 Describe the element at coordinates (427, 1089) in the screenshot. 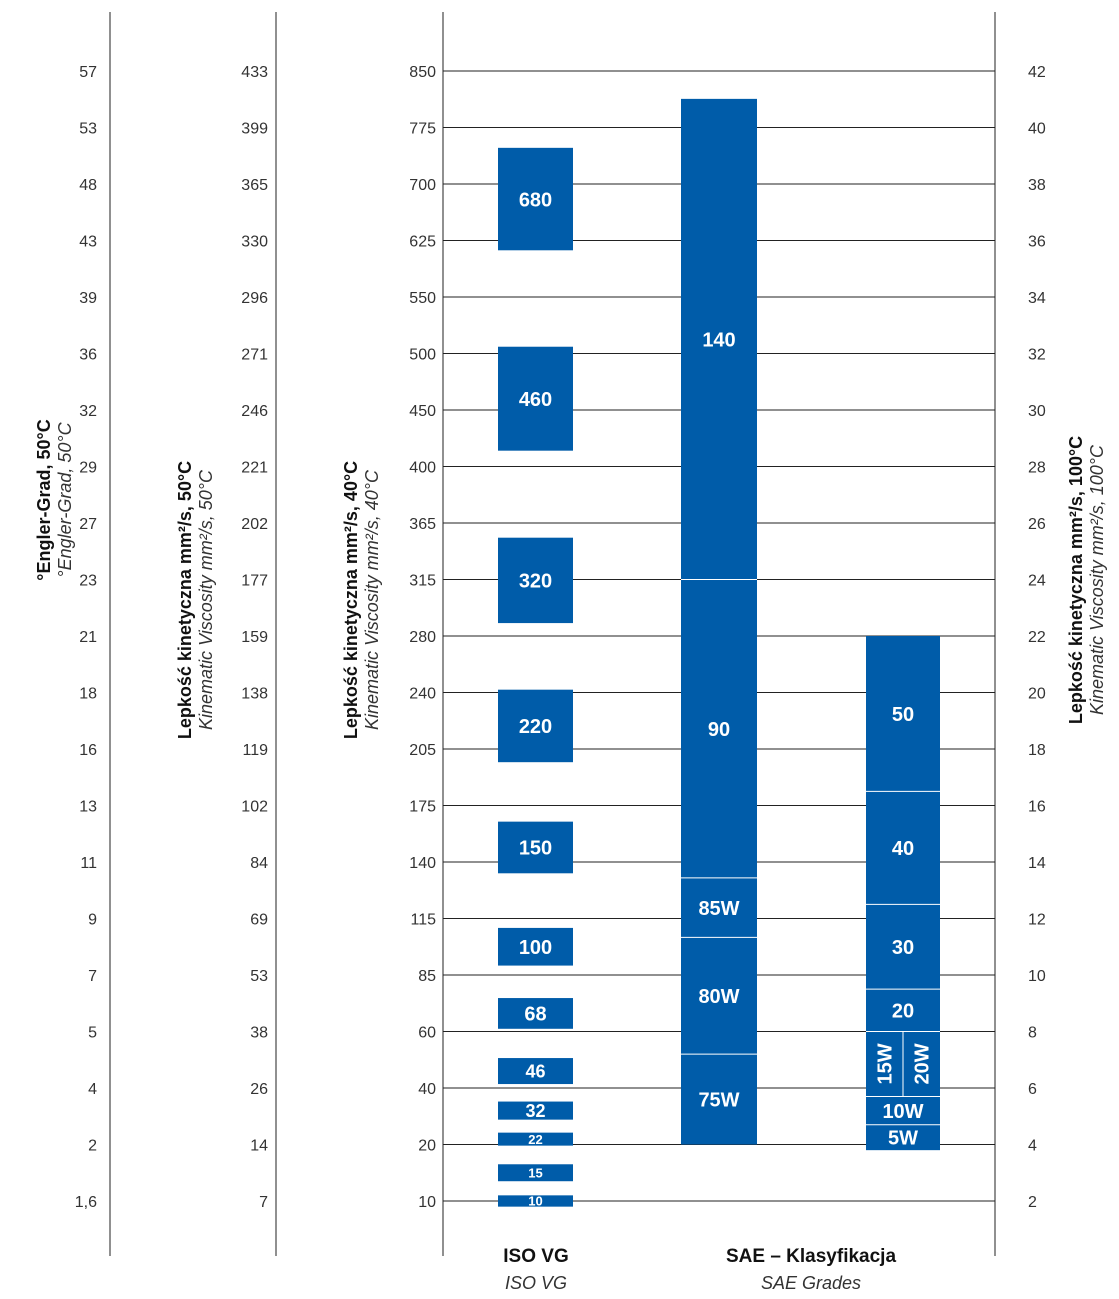

I see `kv40-tick-label: 40` at that location.